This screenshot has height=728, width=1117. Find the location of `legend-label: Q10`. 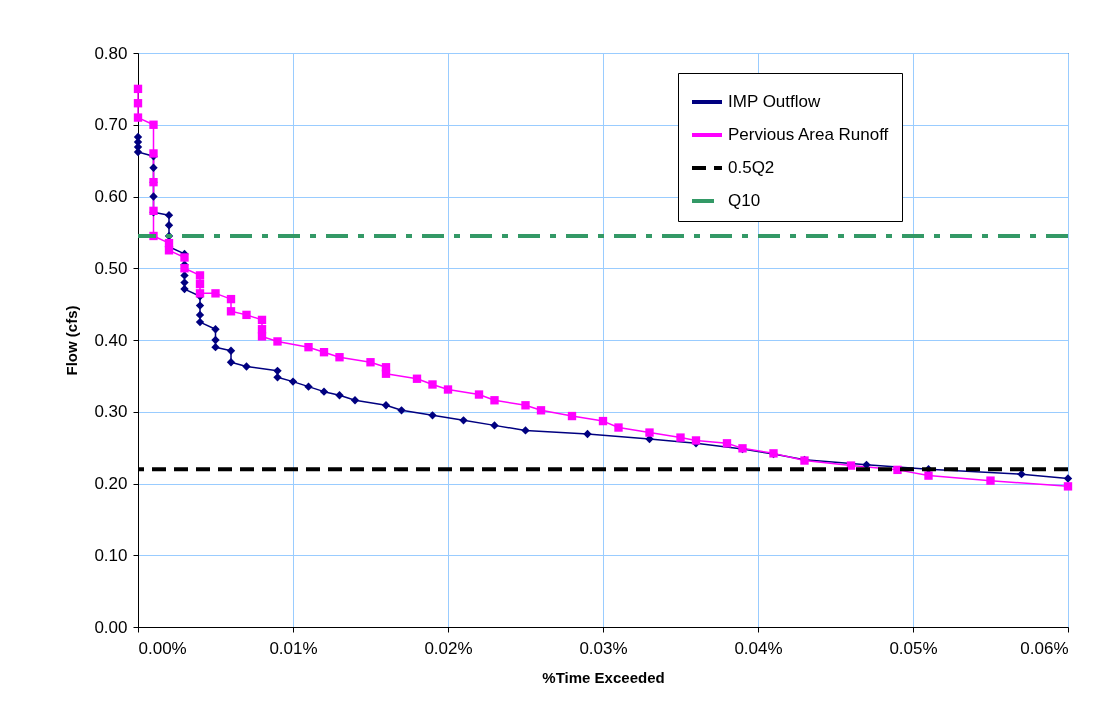

legend-label: Q10 is located at coordinates (744, 200).